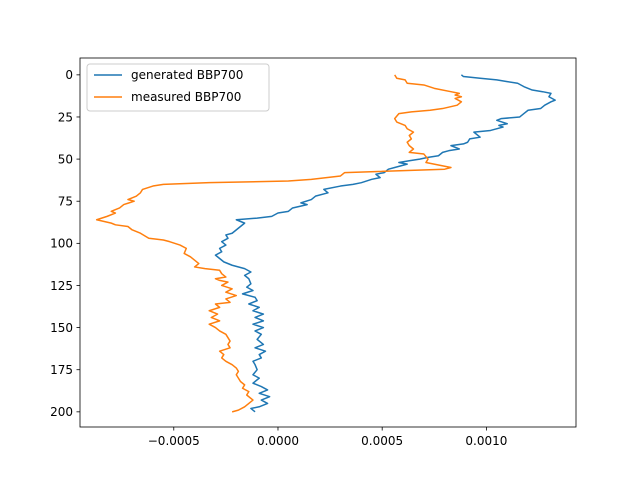  Describe the element at coordinates (186, 97) in the screenshot. I see `legend-label-measured: measured BBP700` at that location.